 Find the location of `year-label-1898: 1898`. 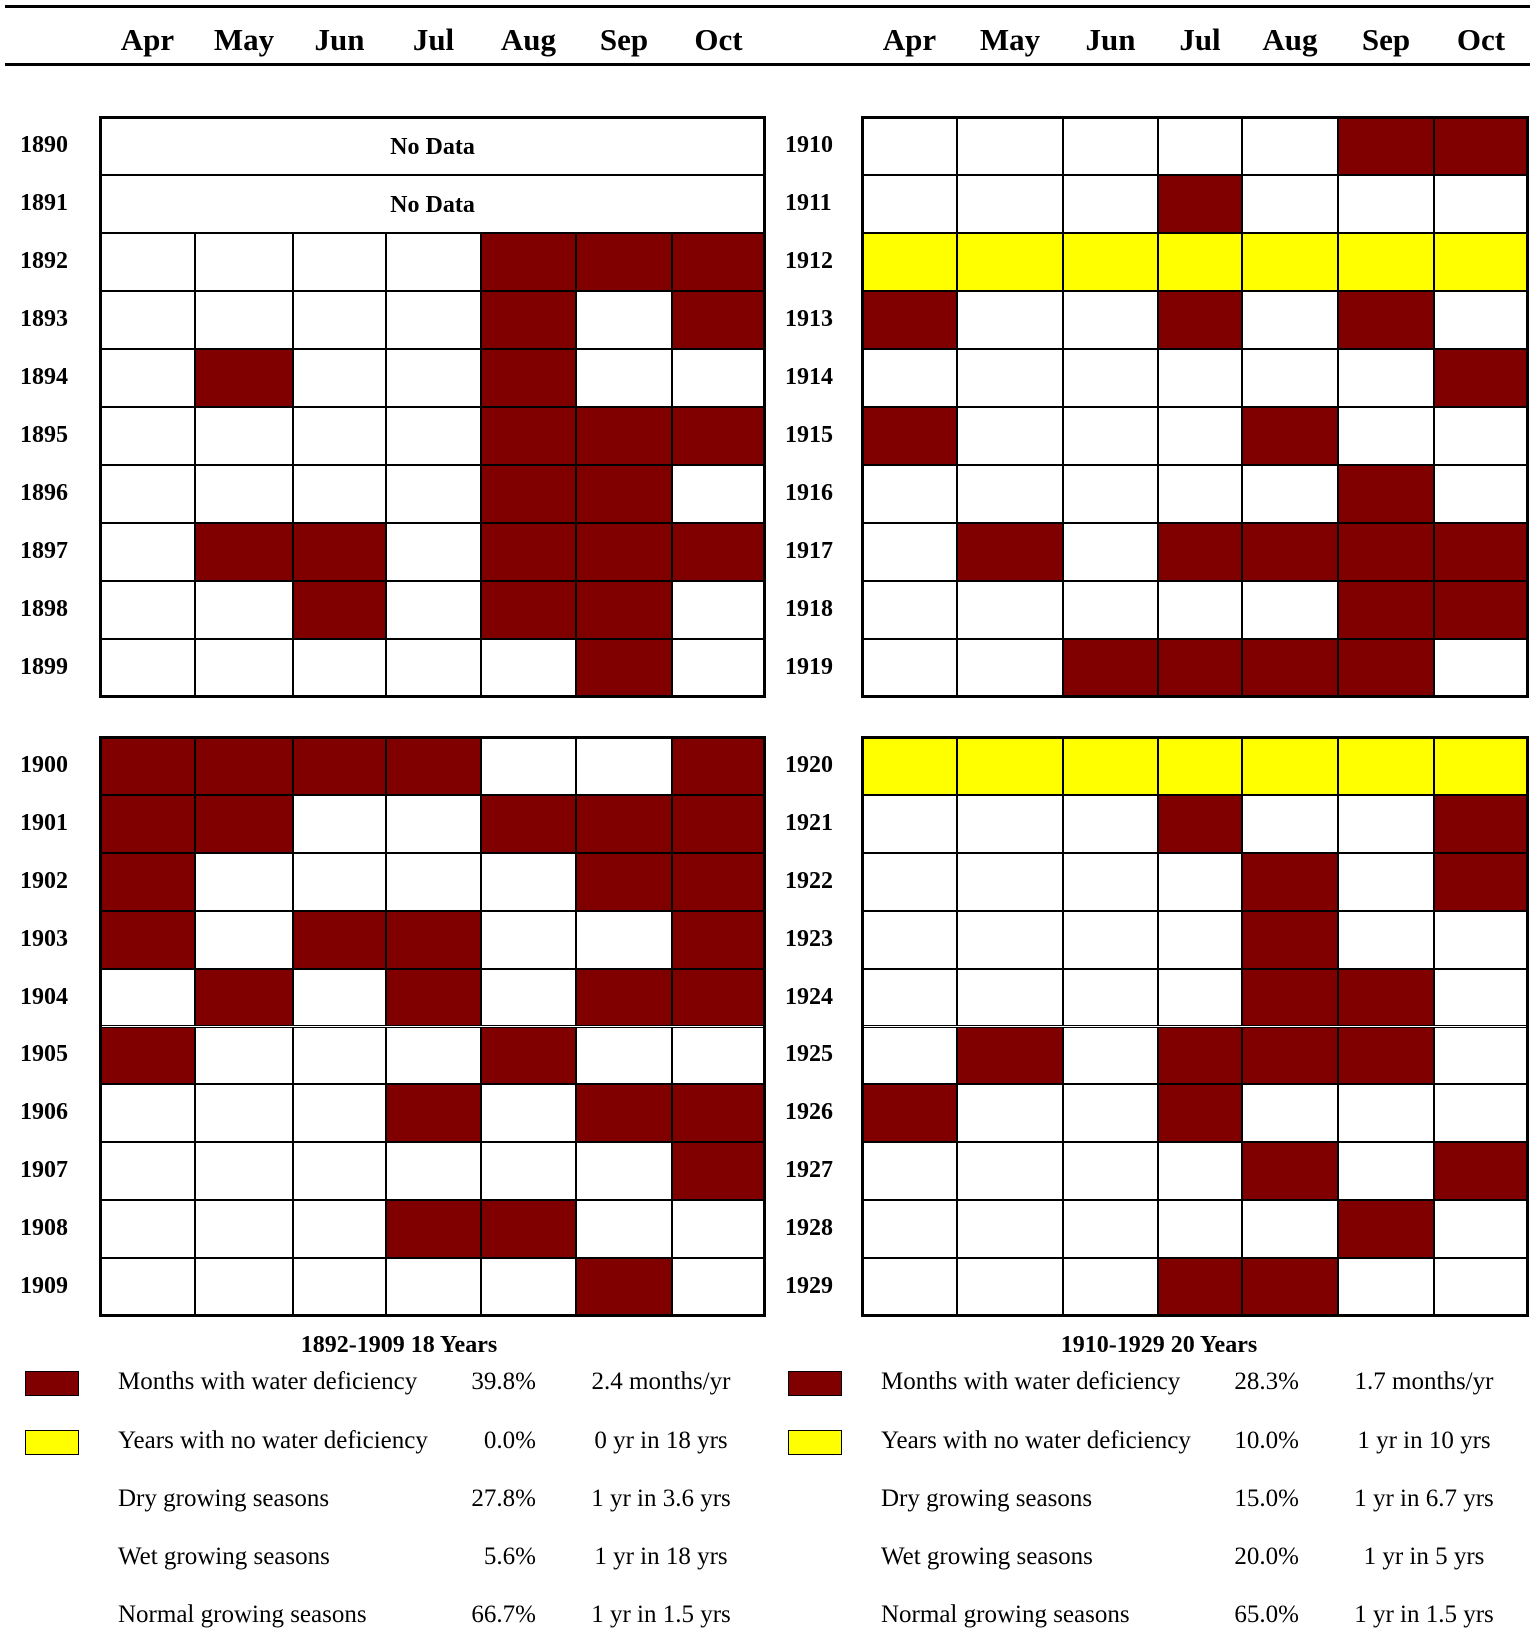

year-label-1898: 1898 is located at coordinates (44, 609).